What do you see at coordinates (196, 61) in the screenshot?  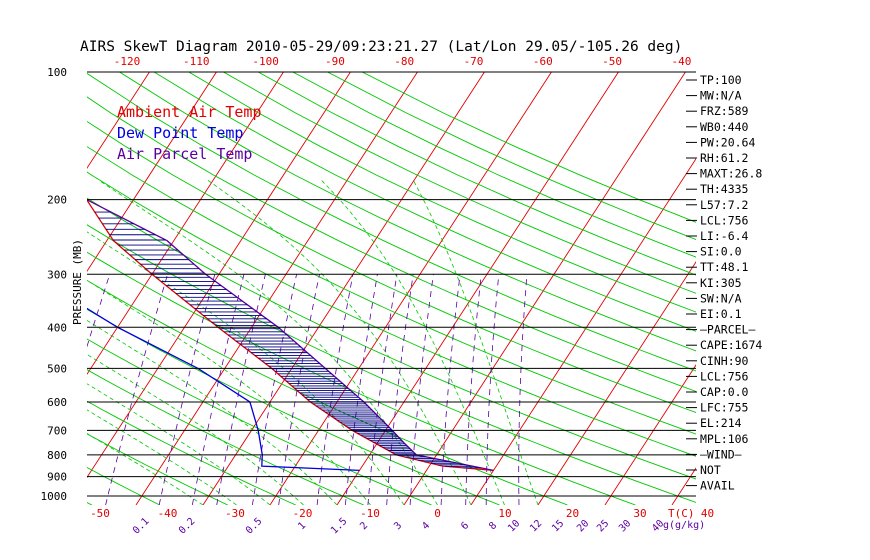 I see `top-temperature-tick-label: -110` at bounding box center [196, 61].